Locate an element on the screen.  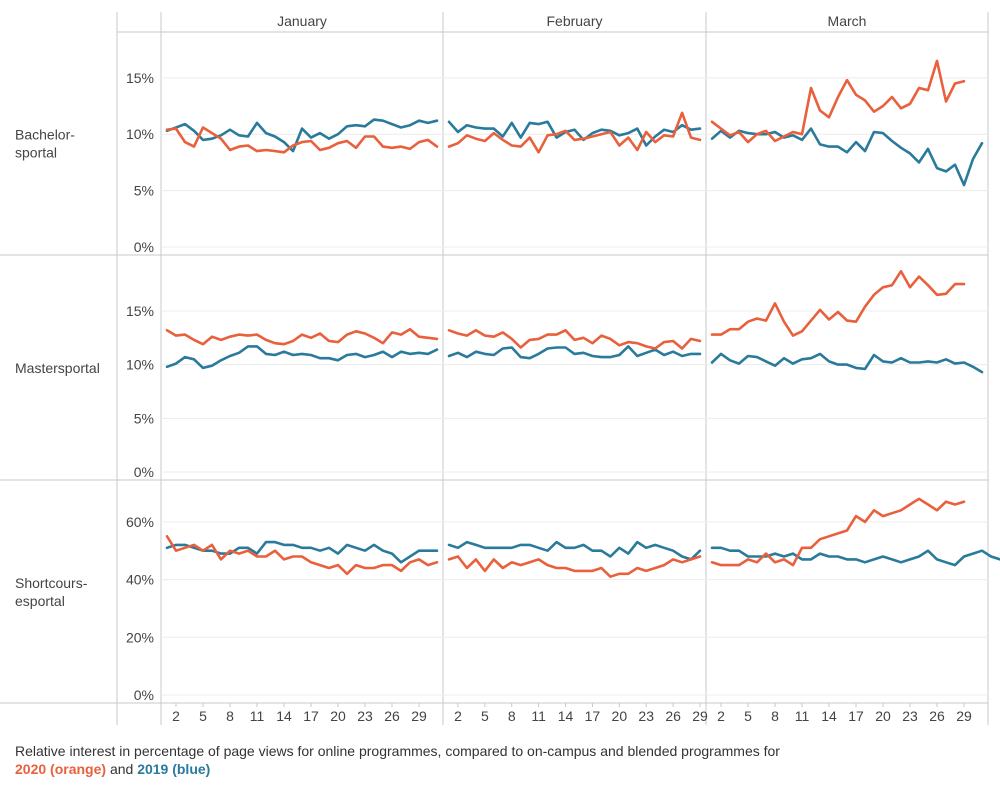
row-label: esportal is located at coordinates (40, 601).